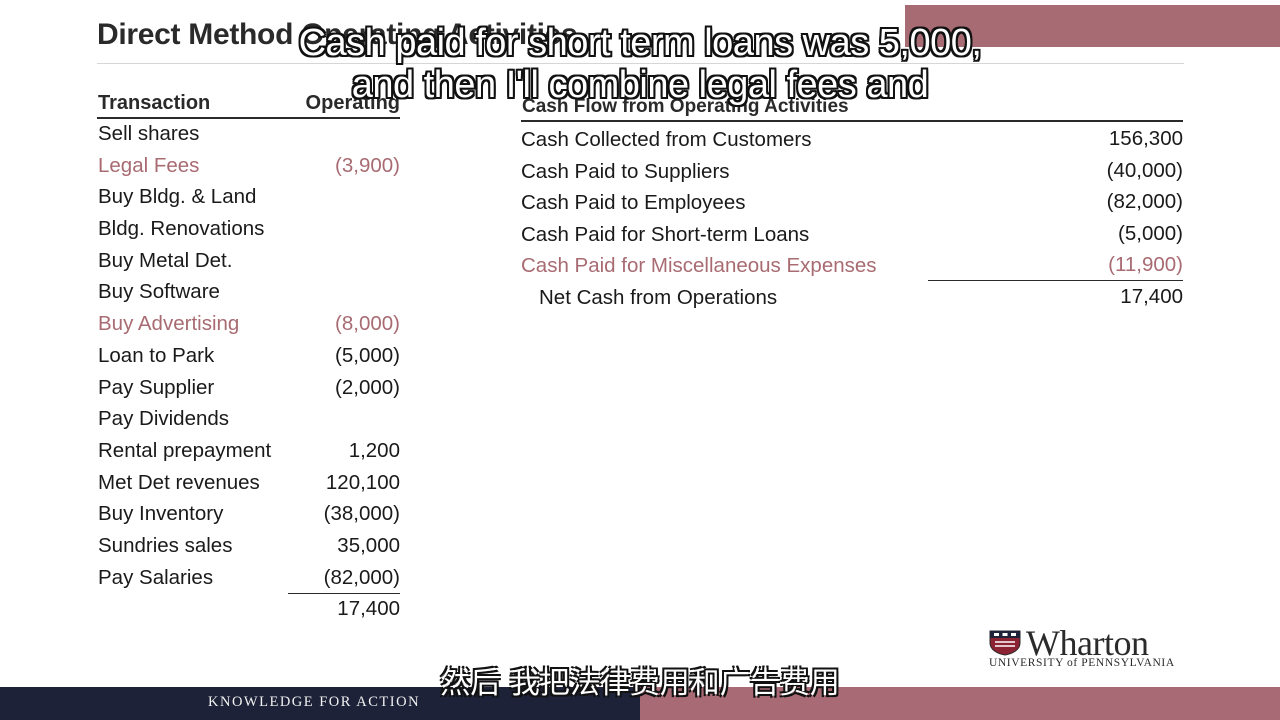 The image size is (1280, 720). What do you see at coordinates (156, 355) in the screenshot?
I see `row-label: Loan to Park` at bounding box center [156, 355].